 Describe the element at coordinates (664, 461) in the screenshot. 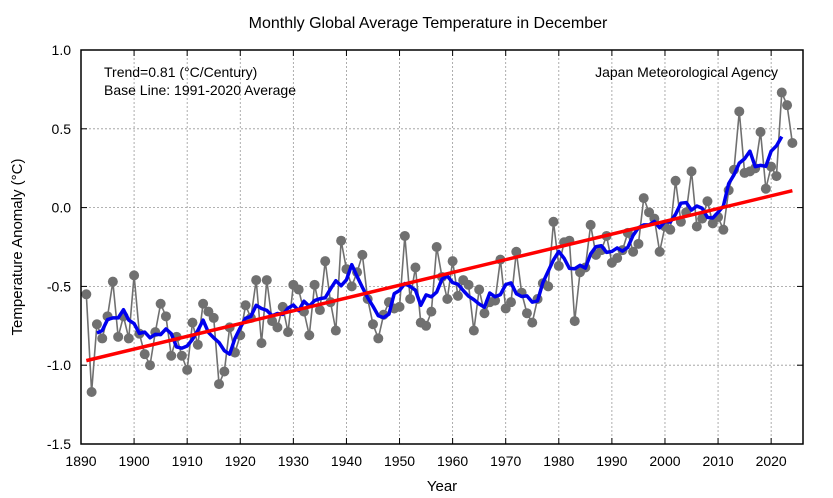

I see `x-tick-label: 2000` at that location.